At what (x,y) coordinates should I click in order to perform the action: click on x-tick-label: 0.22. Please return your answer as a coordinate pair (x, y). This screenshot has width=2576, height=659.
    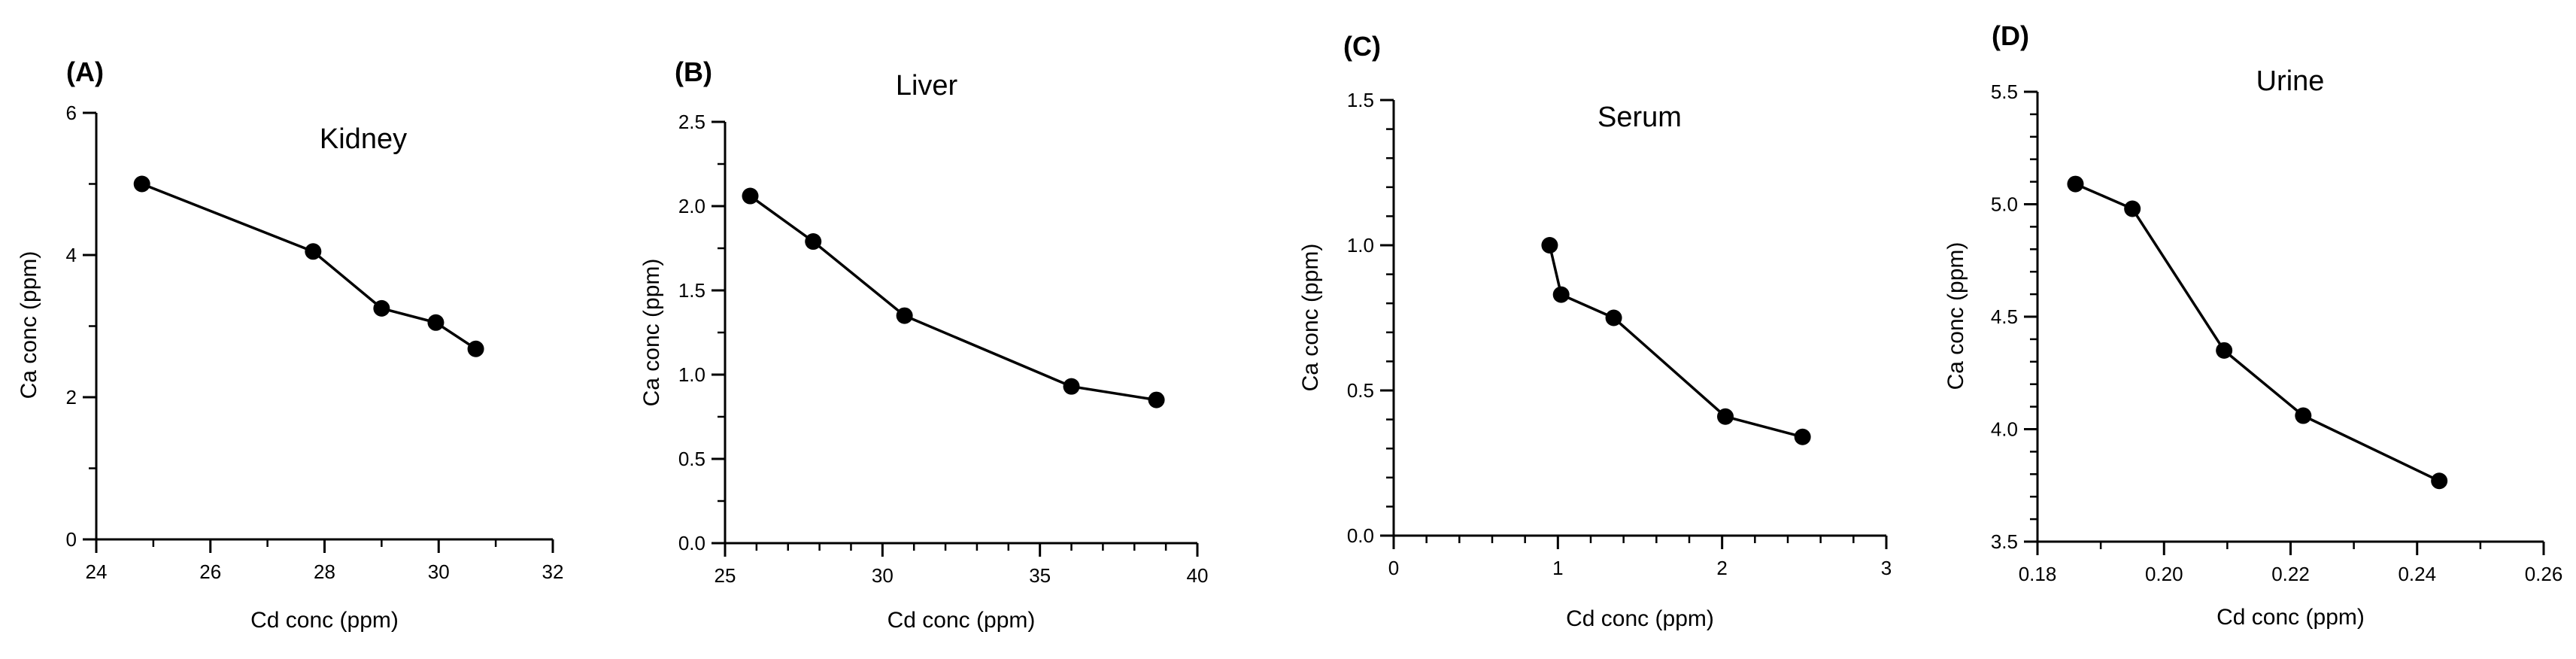
    Looking at the image, I should click on (2290, 574).